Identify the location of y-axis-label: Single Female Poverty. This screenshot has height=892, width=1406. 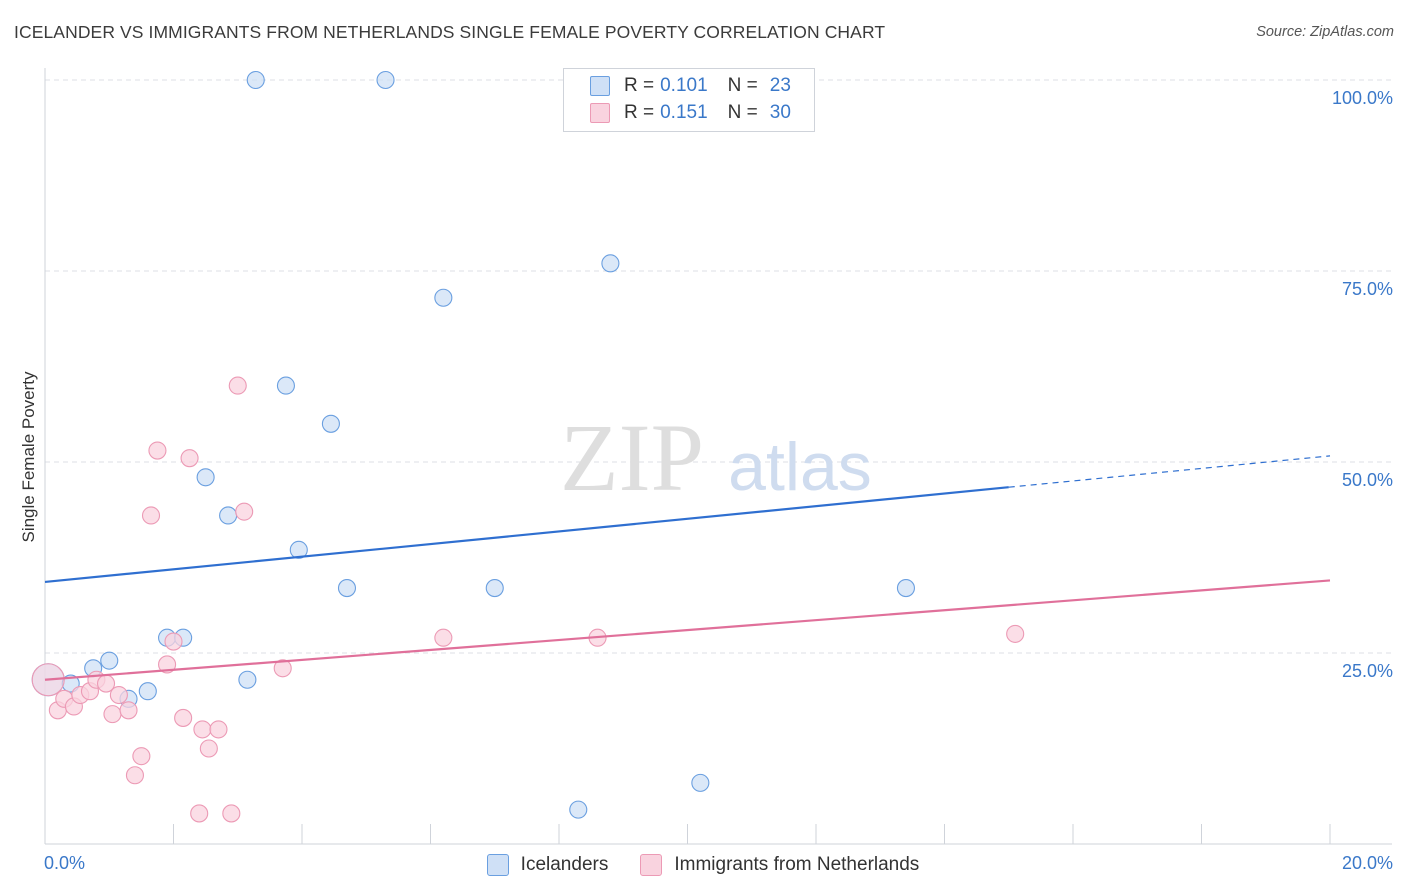
(28, 457).